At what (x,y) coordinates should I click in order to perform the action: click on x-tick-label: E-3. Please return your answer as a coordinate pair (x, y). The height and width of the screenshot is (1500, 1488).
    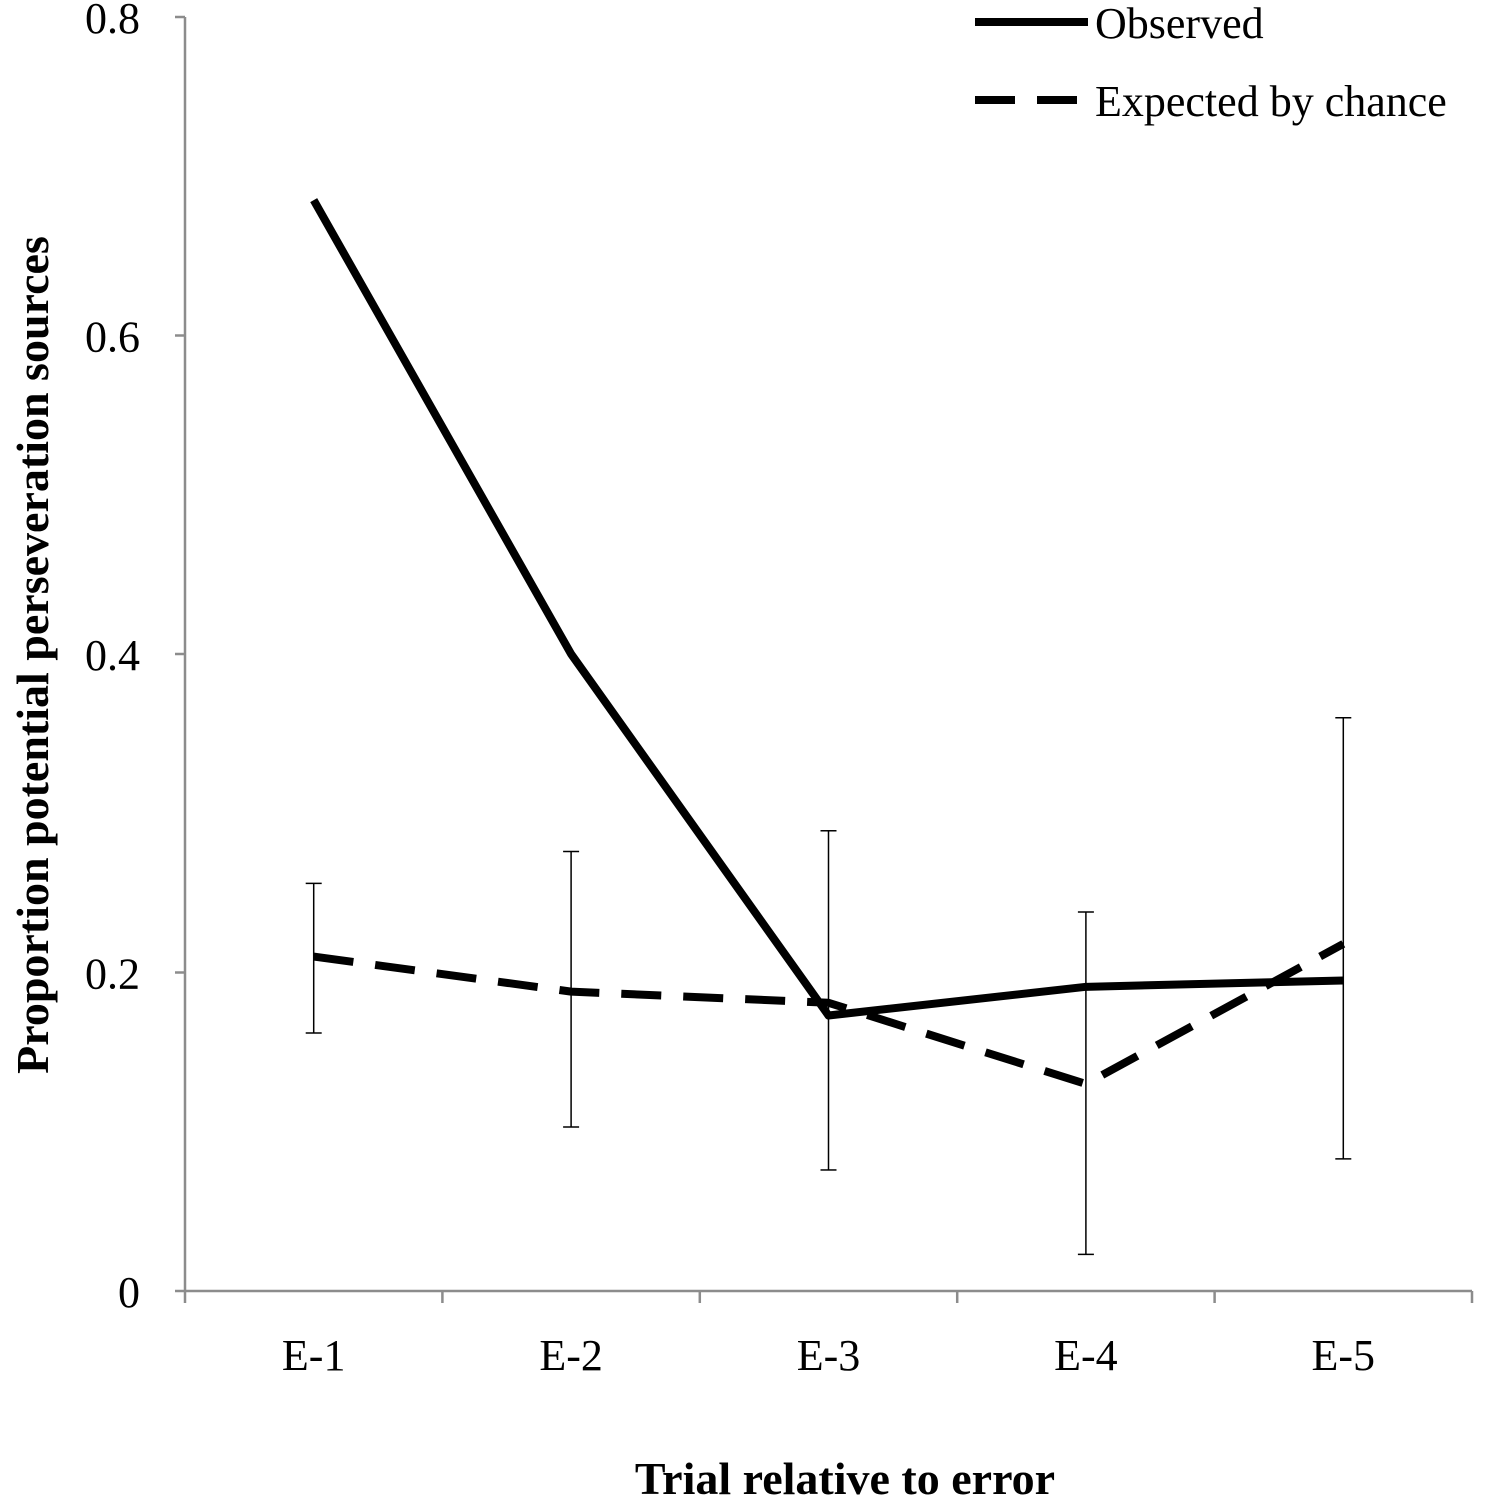
    Looking at the image, I should click on (829, 1355).